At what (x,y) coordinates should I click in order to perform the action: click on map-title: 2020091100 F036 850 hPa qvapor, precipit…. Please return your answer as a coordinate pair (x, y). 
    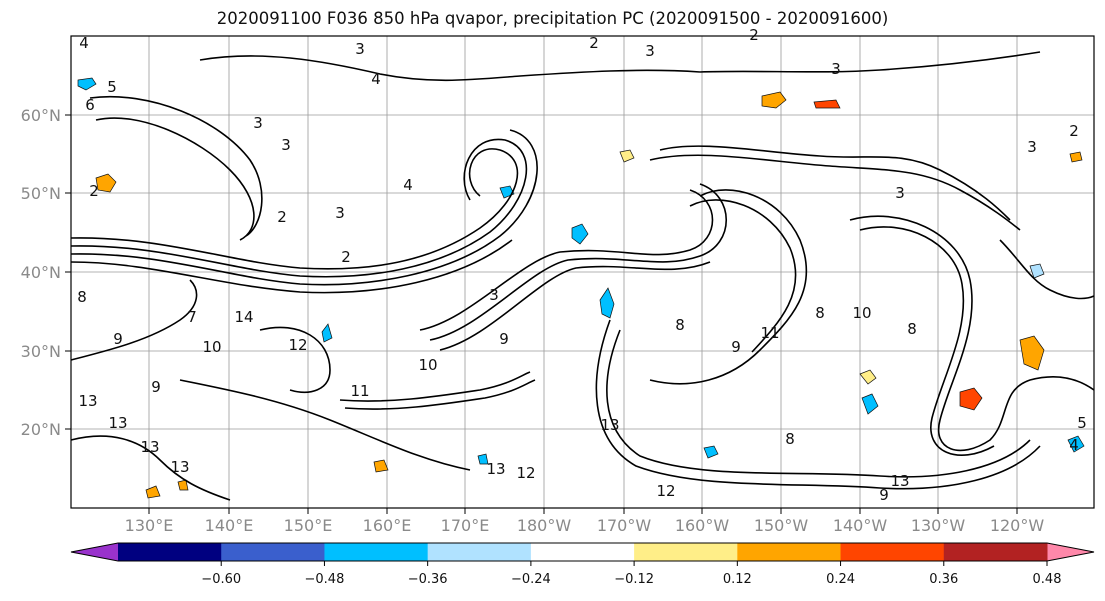
    Looking at the image, I should click on (552, 18).